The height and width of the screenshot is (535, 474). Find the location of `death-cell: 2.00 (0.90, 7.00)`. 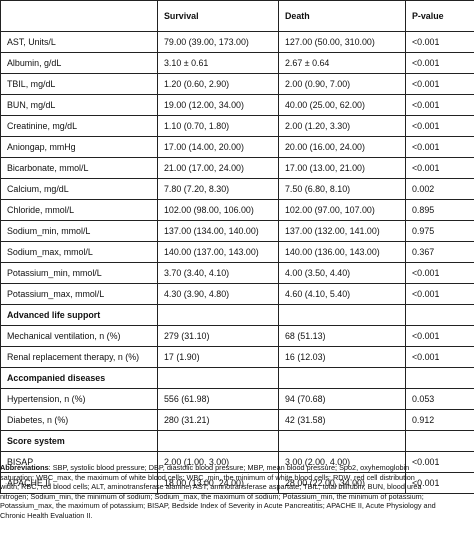

death-cell: 2.00 (0.90, 7.00) is located at coordinates (342, 84).